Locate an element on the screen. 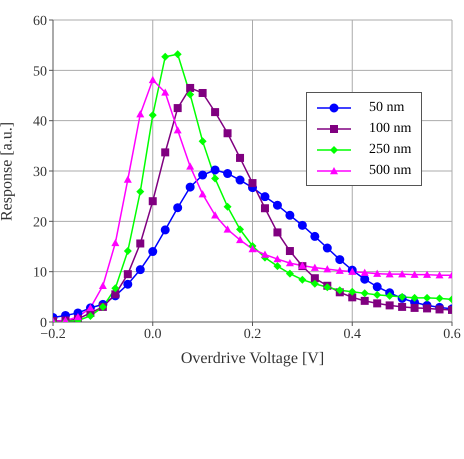 Image resolution: width=464 pixels, height=459 pixels. legend-label: 500 nm is located at coordinates (390, 170).